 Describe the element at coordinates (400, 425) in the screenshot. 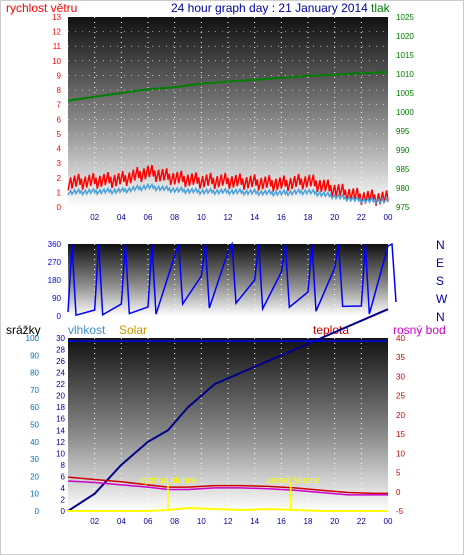

I see `temperature-axis-ticks: -5 0 5 10 15 20 25 30 35 40` at that location.